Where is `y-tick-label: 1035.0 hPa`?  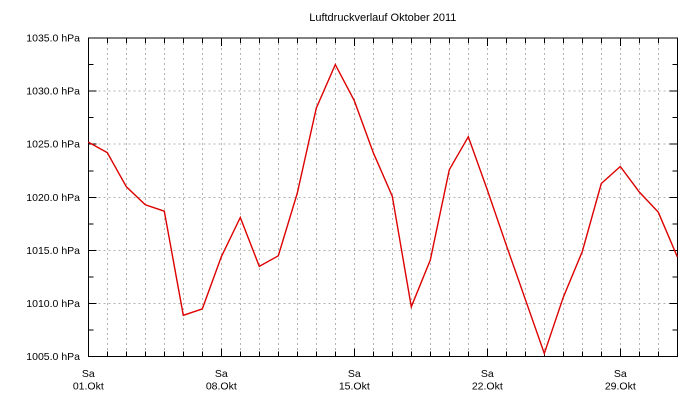 y-tick-label: 1035.0 hPa is located at coordinates (53, 39).